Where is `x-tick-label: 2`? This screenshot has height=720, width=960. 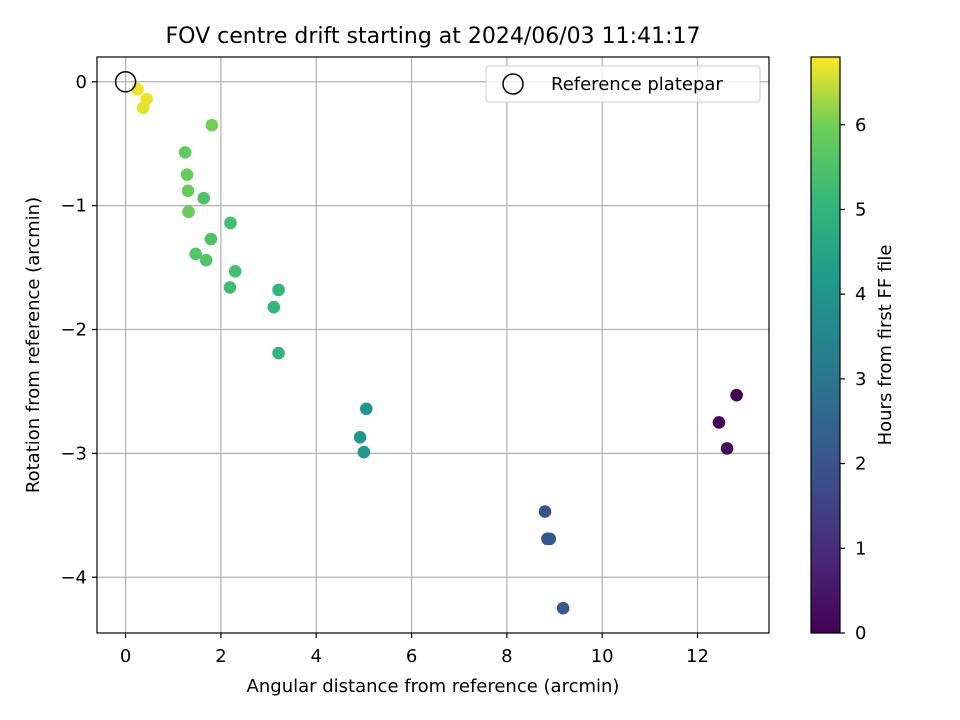
x-tick-label: 2 is located at coordinates (220, 656).